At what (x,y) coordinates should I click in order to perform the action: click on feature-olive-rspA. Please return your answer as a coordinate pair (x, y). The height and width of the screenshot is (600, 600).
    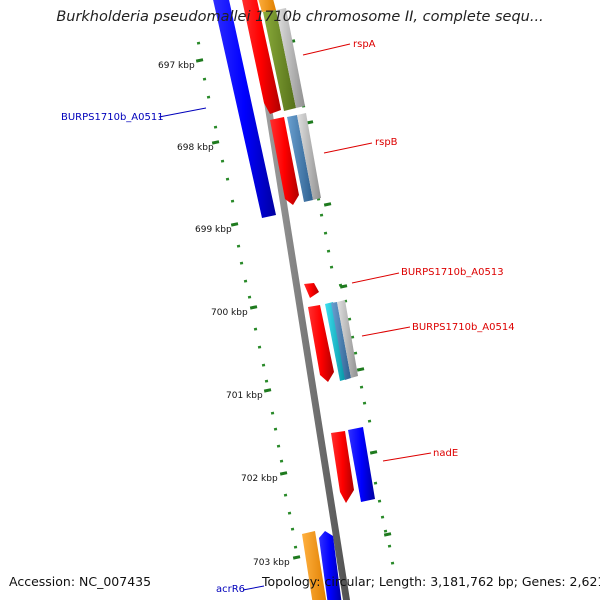
    Looking at the image, I should click on (279, 60).